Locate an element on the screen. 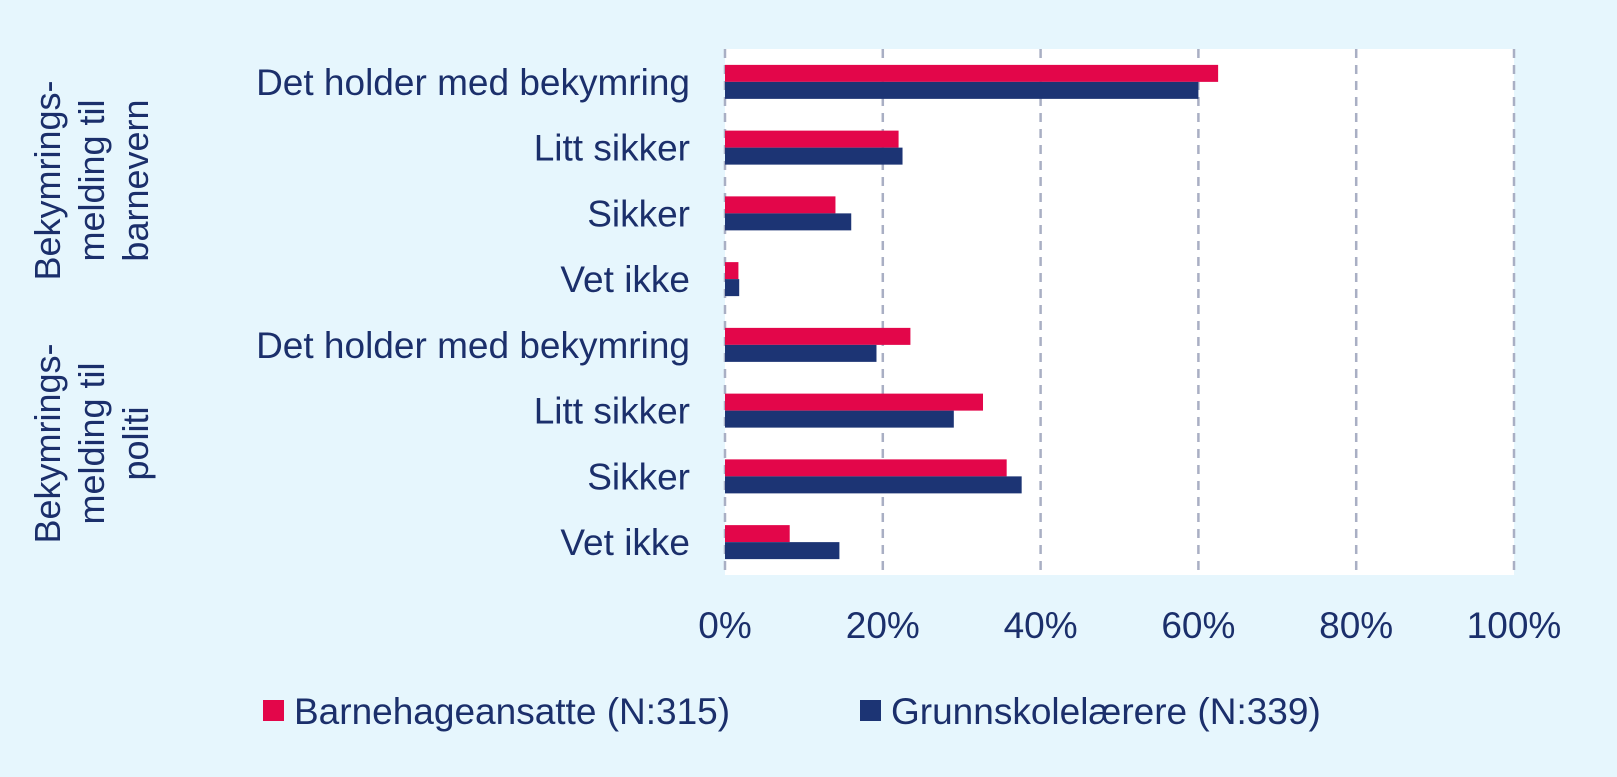 This screenshot has height=777, width=1617. x-tick-label: 80% is located at coordinates (1356, 625).